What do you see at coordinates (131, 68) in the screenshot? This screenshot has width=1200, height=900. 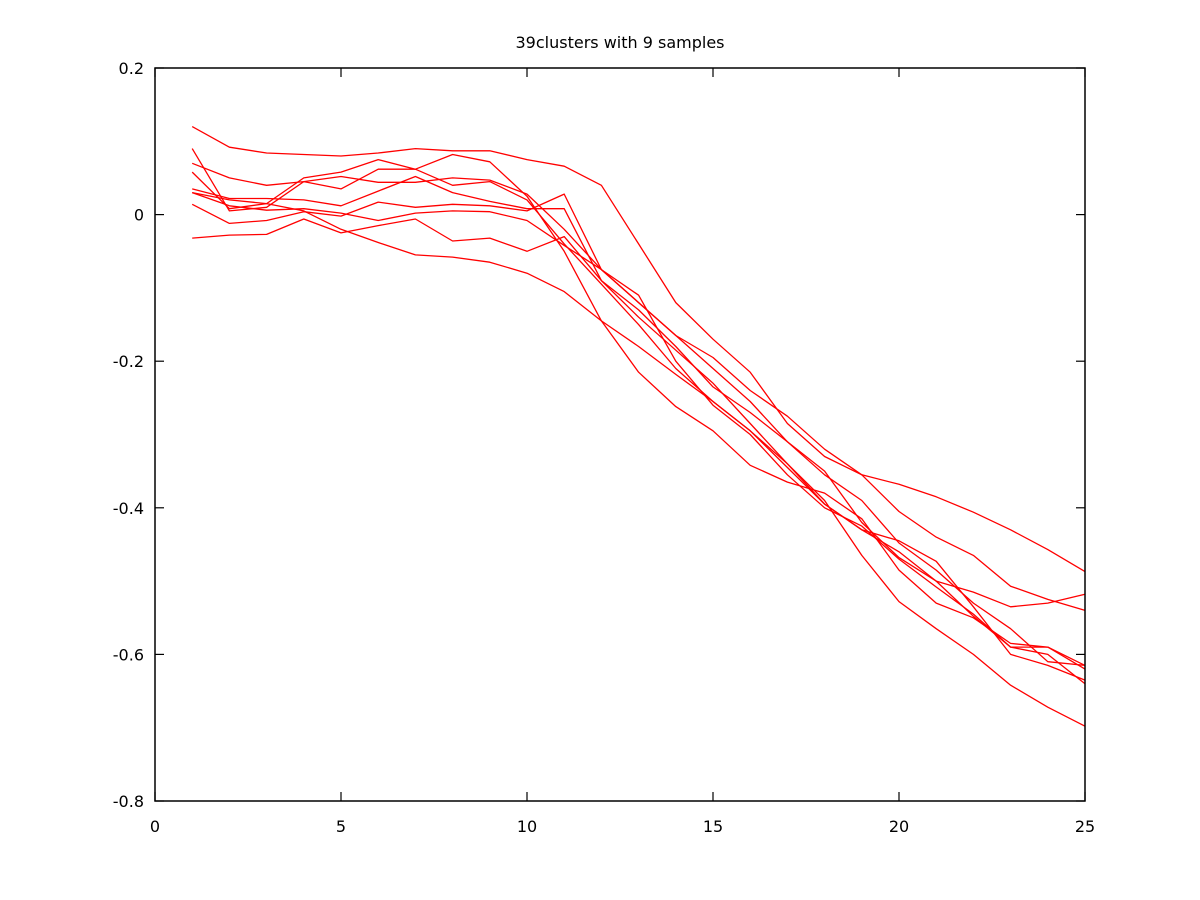 I see `y-tick-label: 0.2` at bounding box center [131, 68].